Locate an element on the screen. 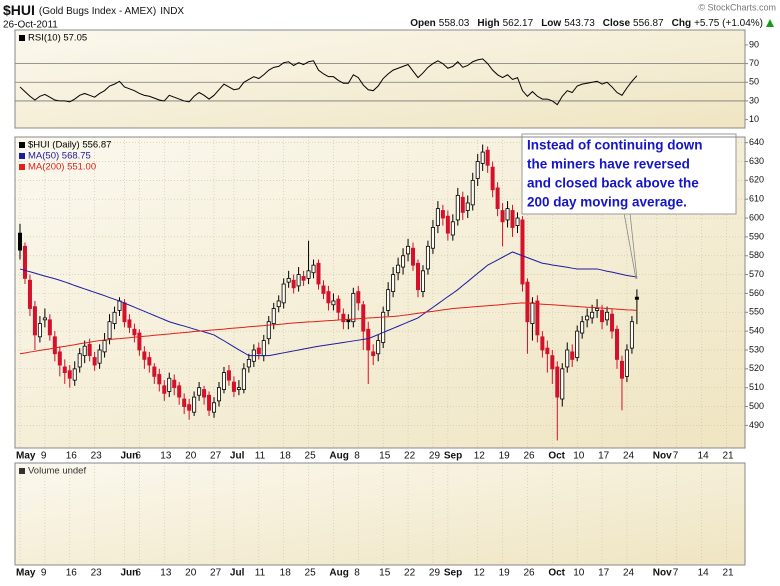 Image resolution: width=780 pixels, height=586 pixels. rsi-line is located at coordinates (328, 82).